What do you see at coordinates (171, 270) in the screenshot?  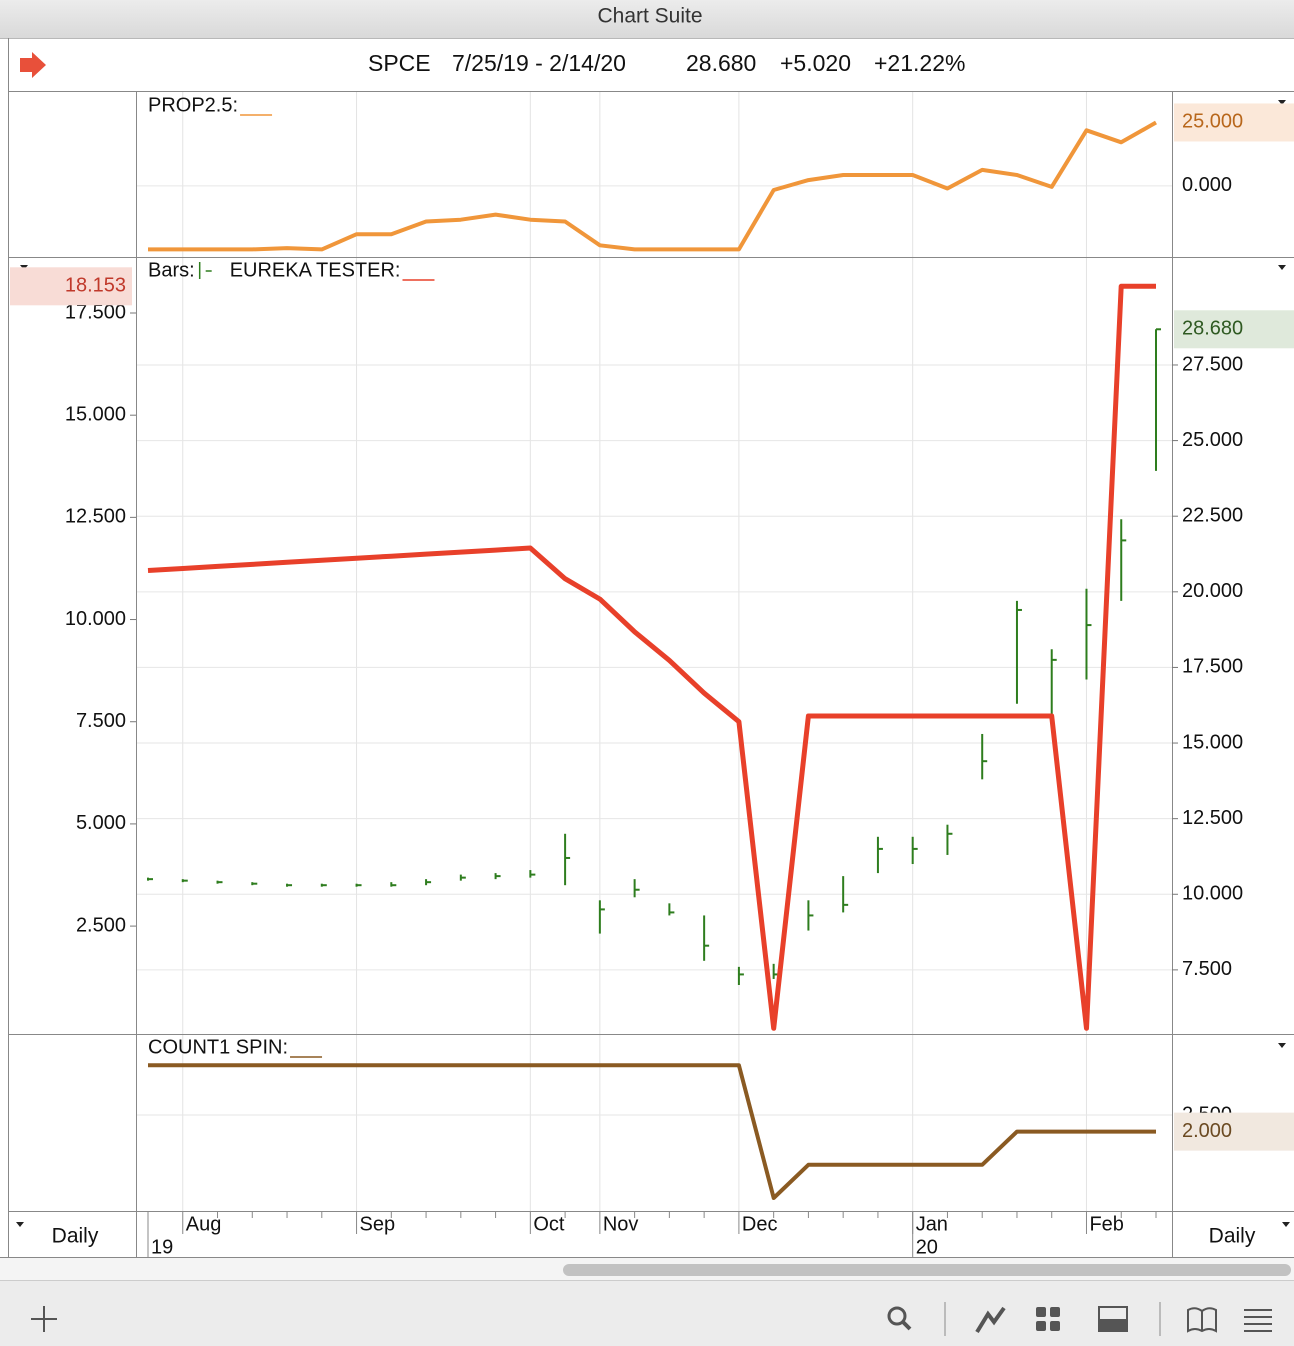 I see `legend-label: Bars:` at bounding box center [171, 270].